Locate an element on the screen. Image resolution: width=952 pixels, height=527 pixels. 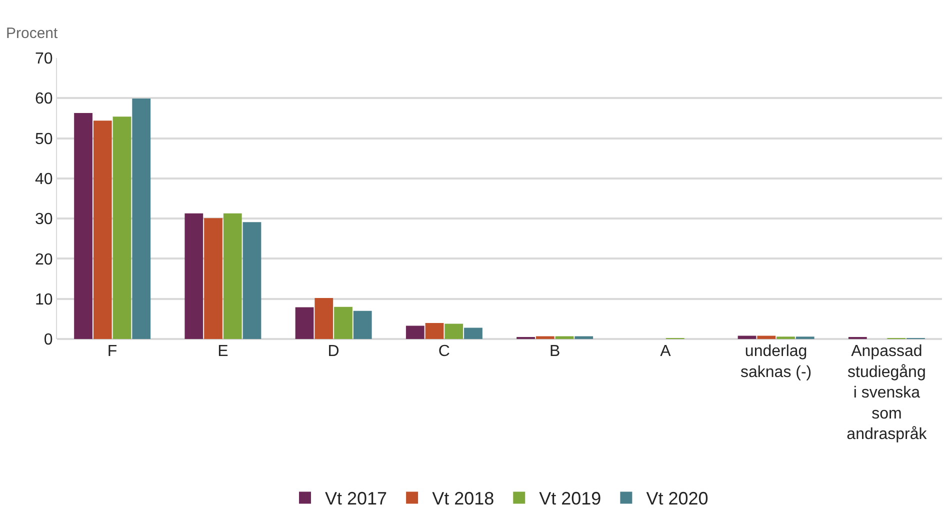
x-tick-label: Anpassad studiegång i svenska som andraspråk is located at coordinates (887, 393).